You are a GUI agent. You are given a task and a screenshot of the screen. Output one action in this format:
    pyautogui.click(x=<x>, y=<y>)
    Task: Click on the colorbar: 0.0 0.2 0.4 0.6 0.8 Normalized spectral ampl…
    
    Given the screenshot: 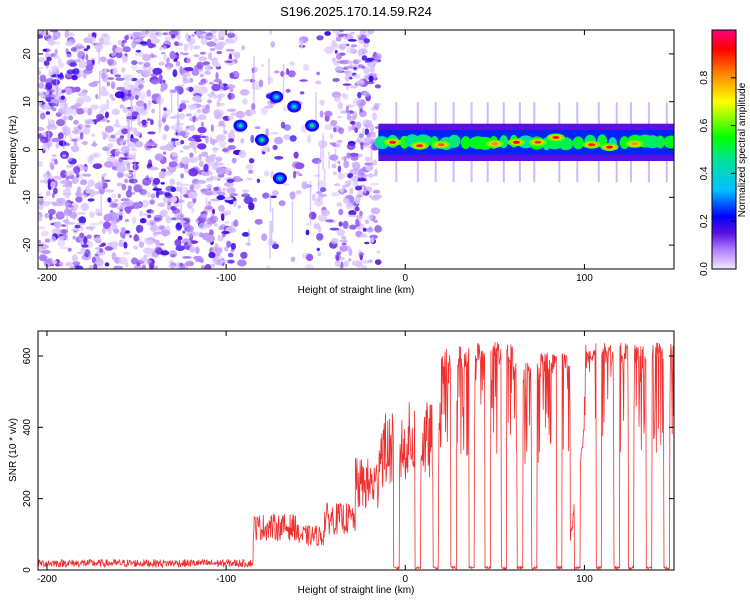 What is the action you would take?
    pyautogui.click(x=723, y=152)
    